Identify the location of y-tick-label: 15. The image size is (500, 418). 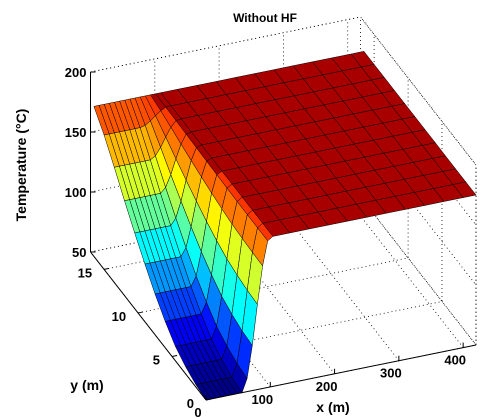
(85, 272).